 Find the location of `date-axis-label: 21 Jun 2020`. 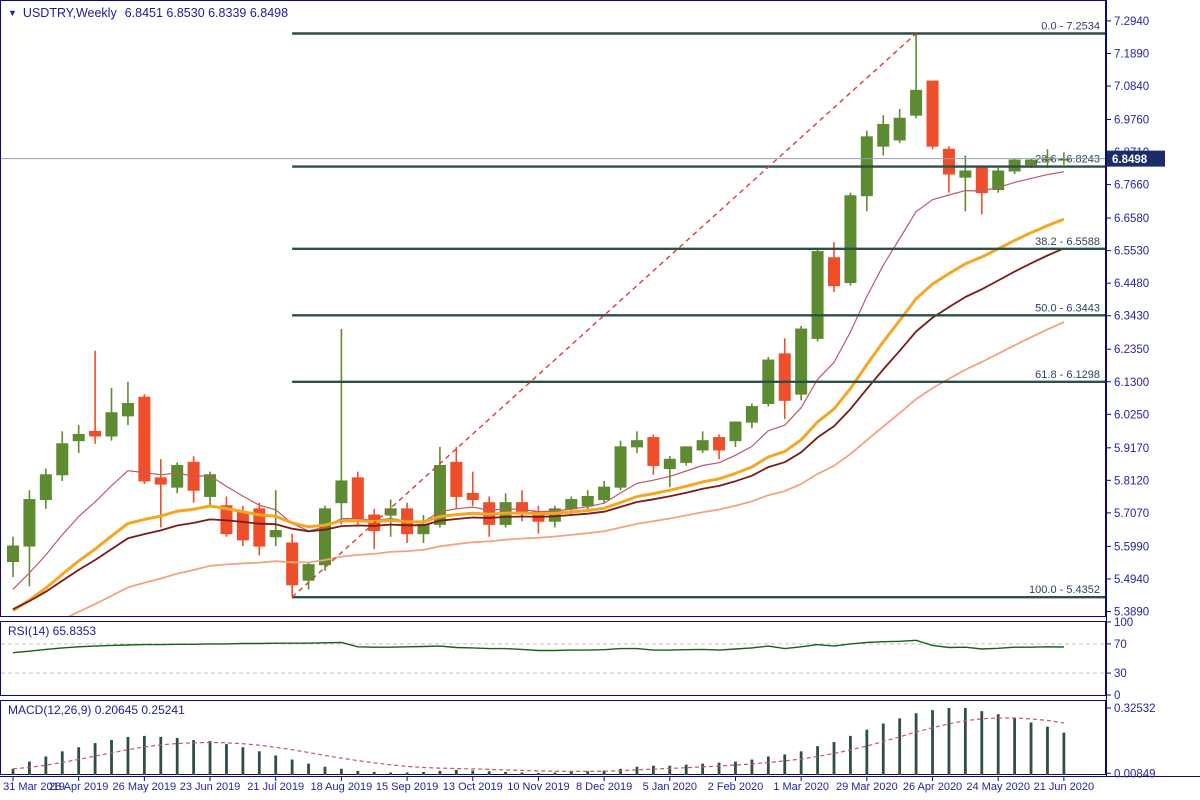

date-axis-label: 21 Jun 2020 is located at coordinates (1064, 787).